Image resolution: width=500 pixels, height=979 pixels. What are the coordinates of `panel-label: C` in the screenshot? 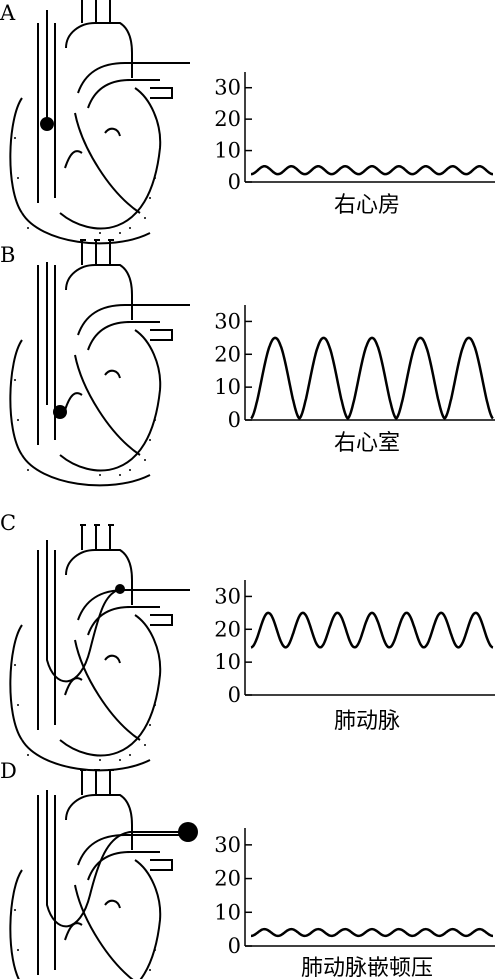 It's located at (8, 523).